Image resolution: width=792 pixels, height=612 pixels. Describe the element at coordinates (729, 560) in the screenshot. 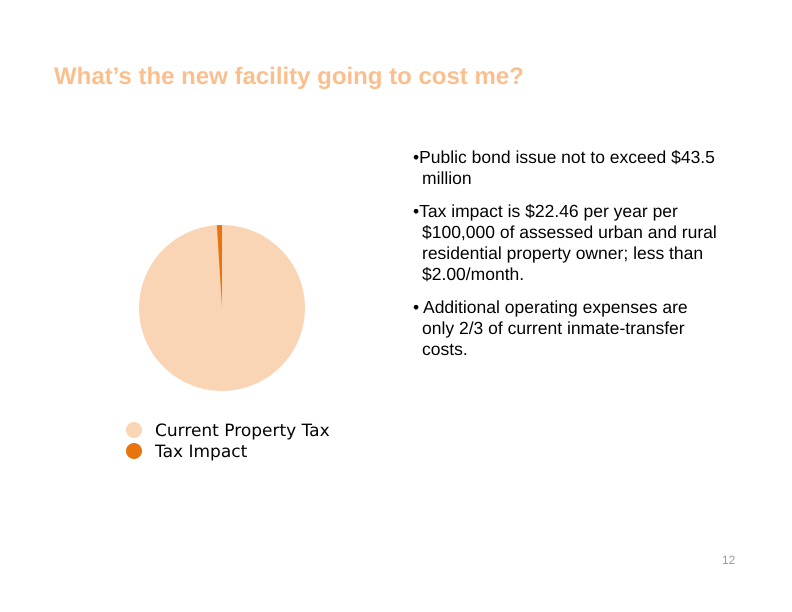

I see `text: 12` at that location.